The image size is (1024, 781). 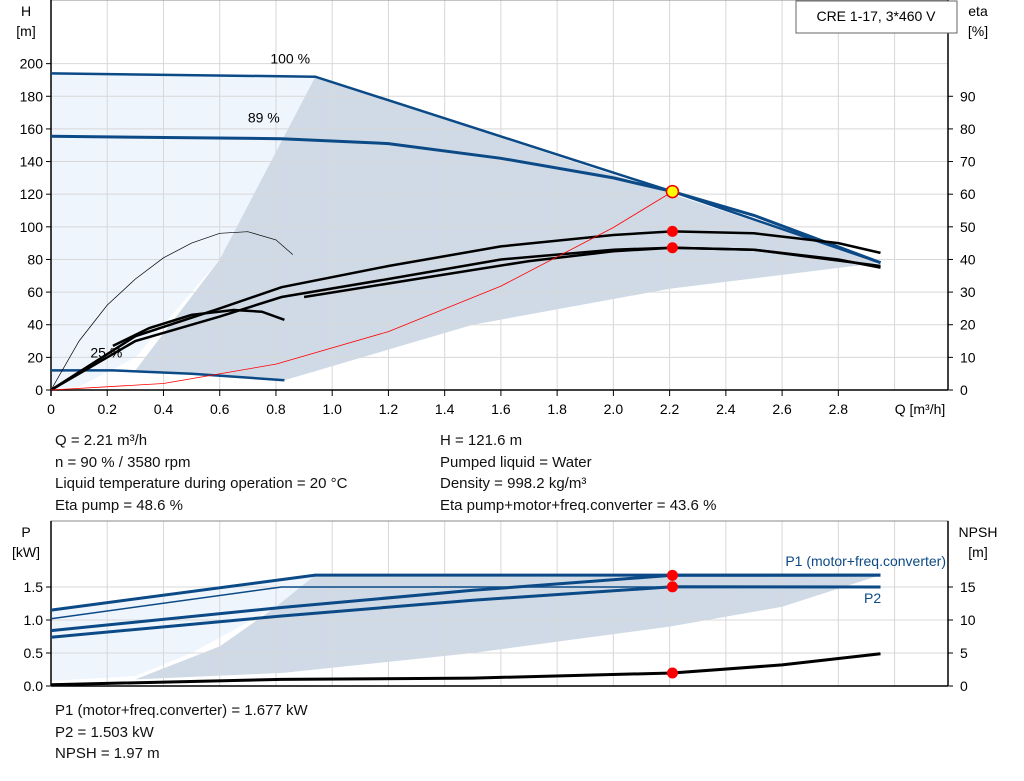 I want to click on x-tick-label: 1.8, so click(x=557, y=409).